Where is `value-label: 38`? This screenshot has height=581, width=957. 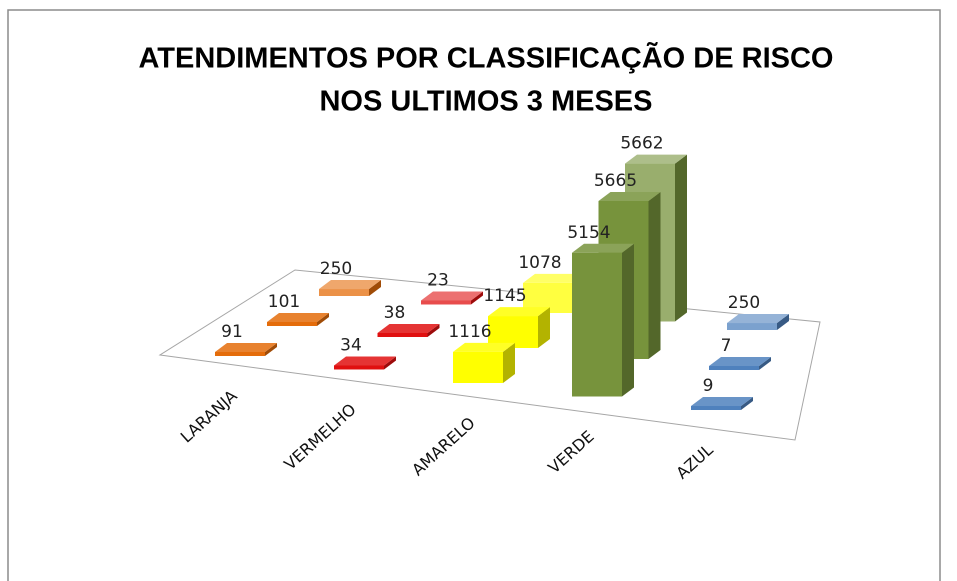
value-label: 38 is located at coordinates (395, 313).